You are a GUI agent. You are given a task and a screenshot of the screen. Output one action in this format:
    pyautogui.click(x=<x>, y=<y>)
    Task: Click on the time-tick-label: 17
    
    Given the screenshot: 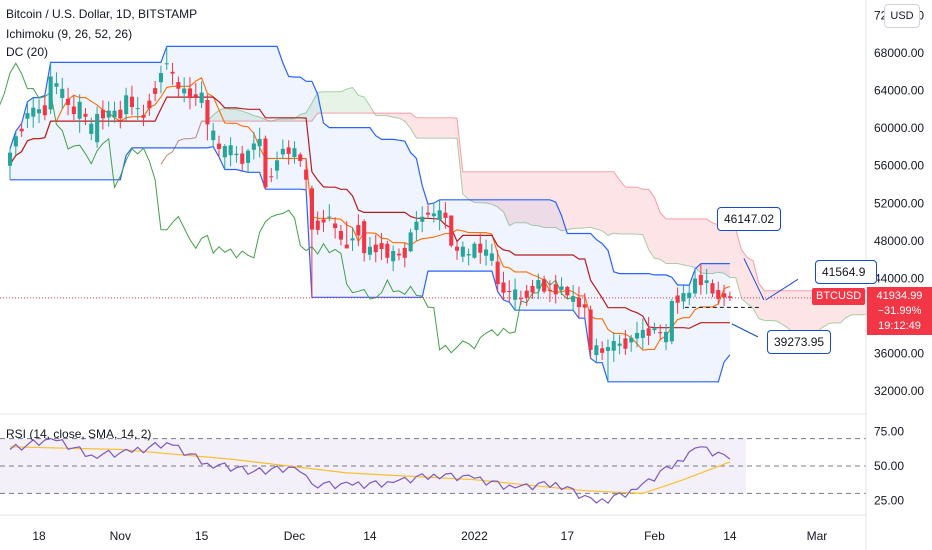 What is the action you would take?
    pyautogui.click(x=568, y=536)
    